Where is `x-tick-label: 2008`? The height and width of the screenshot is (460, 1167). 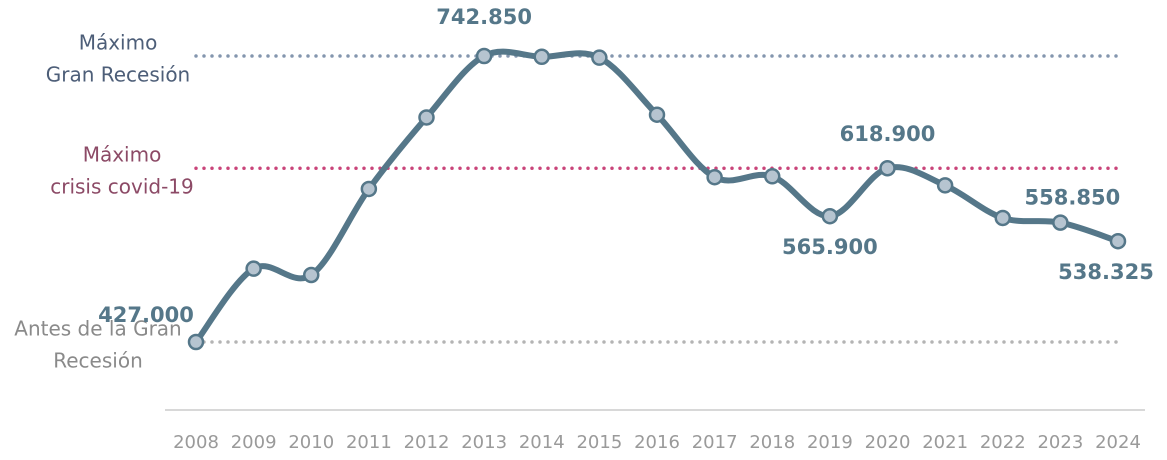
x-tick-label: 2008 is located at coordinates (196, 442).